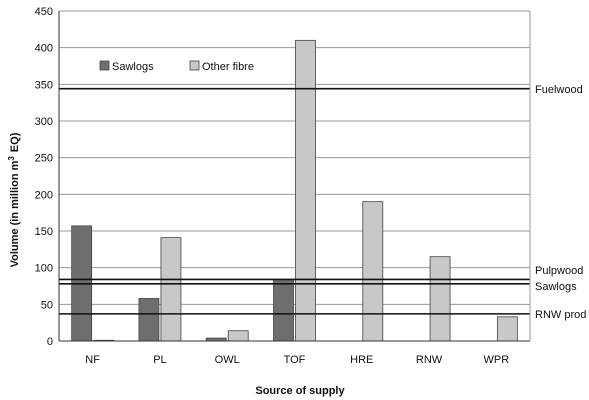 The height and width of the screenshot is (400, 589). I want to click on x-tick-label: PL, so click(159, 360).